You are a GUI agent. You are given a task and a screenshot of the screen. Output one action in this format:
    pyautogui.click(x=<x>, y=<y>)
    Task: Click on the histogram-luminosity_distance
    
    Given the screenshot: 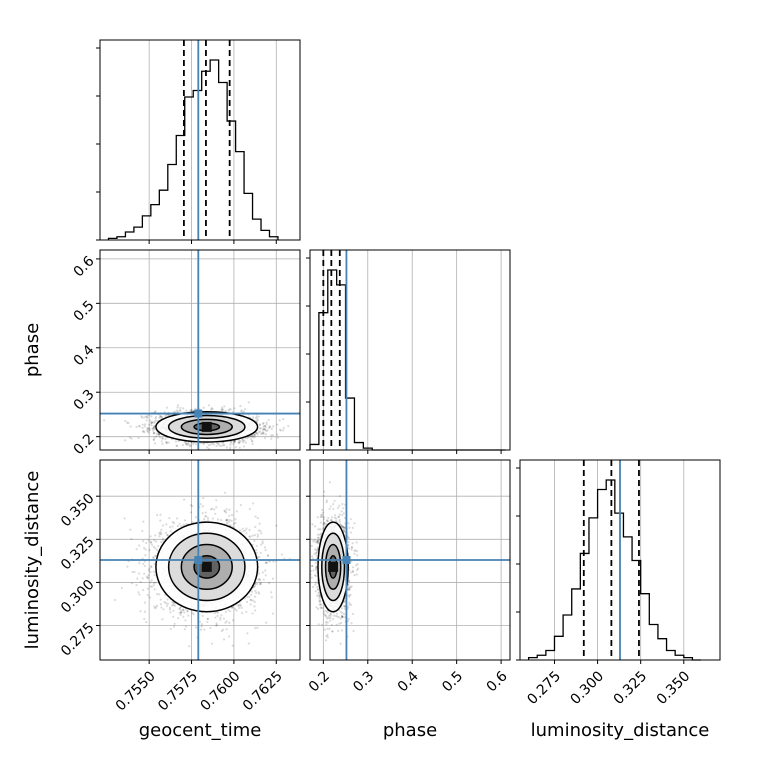 What is the action you would take?
    pyautogui.click(x=614, y=570)
    